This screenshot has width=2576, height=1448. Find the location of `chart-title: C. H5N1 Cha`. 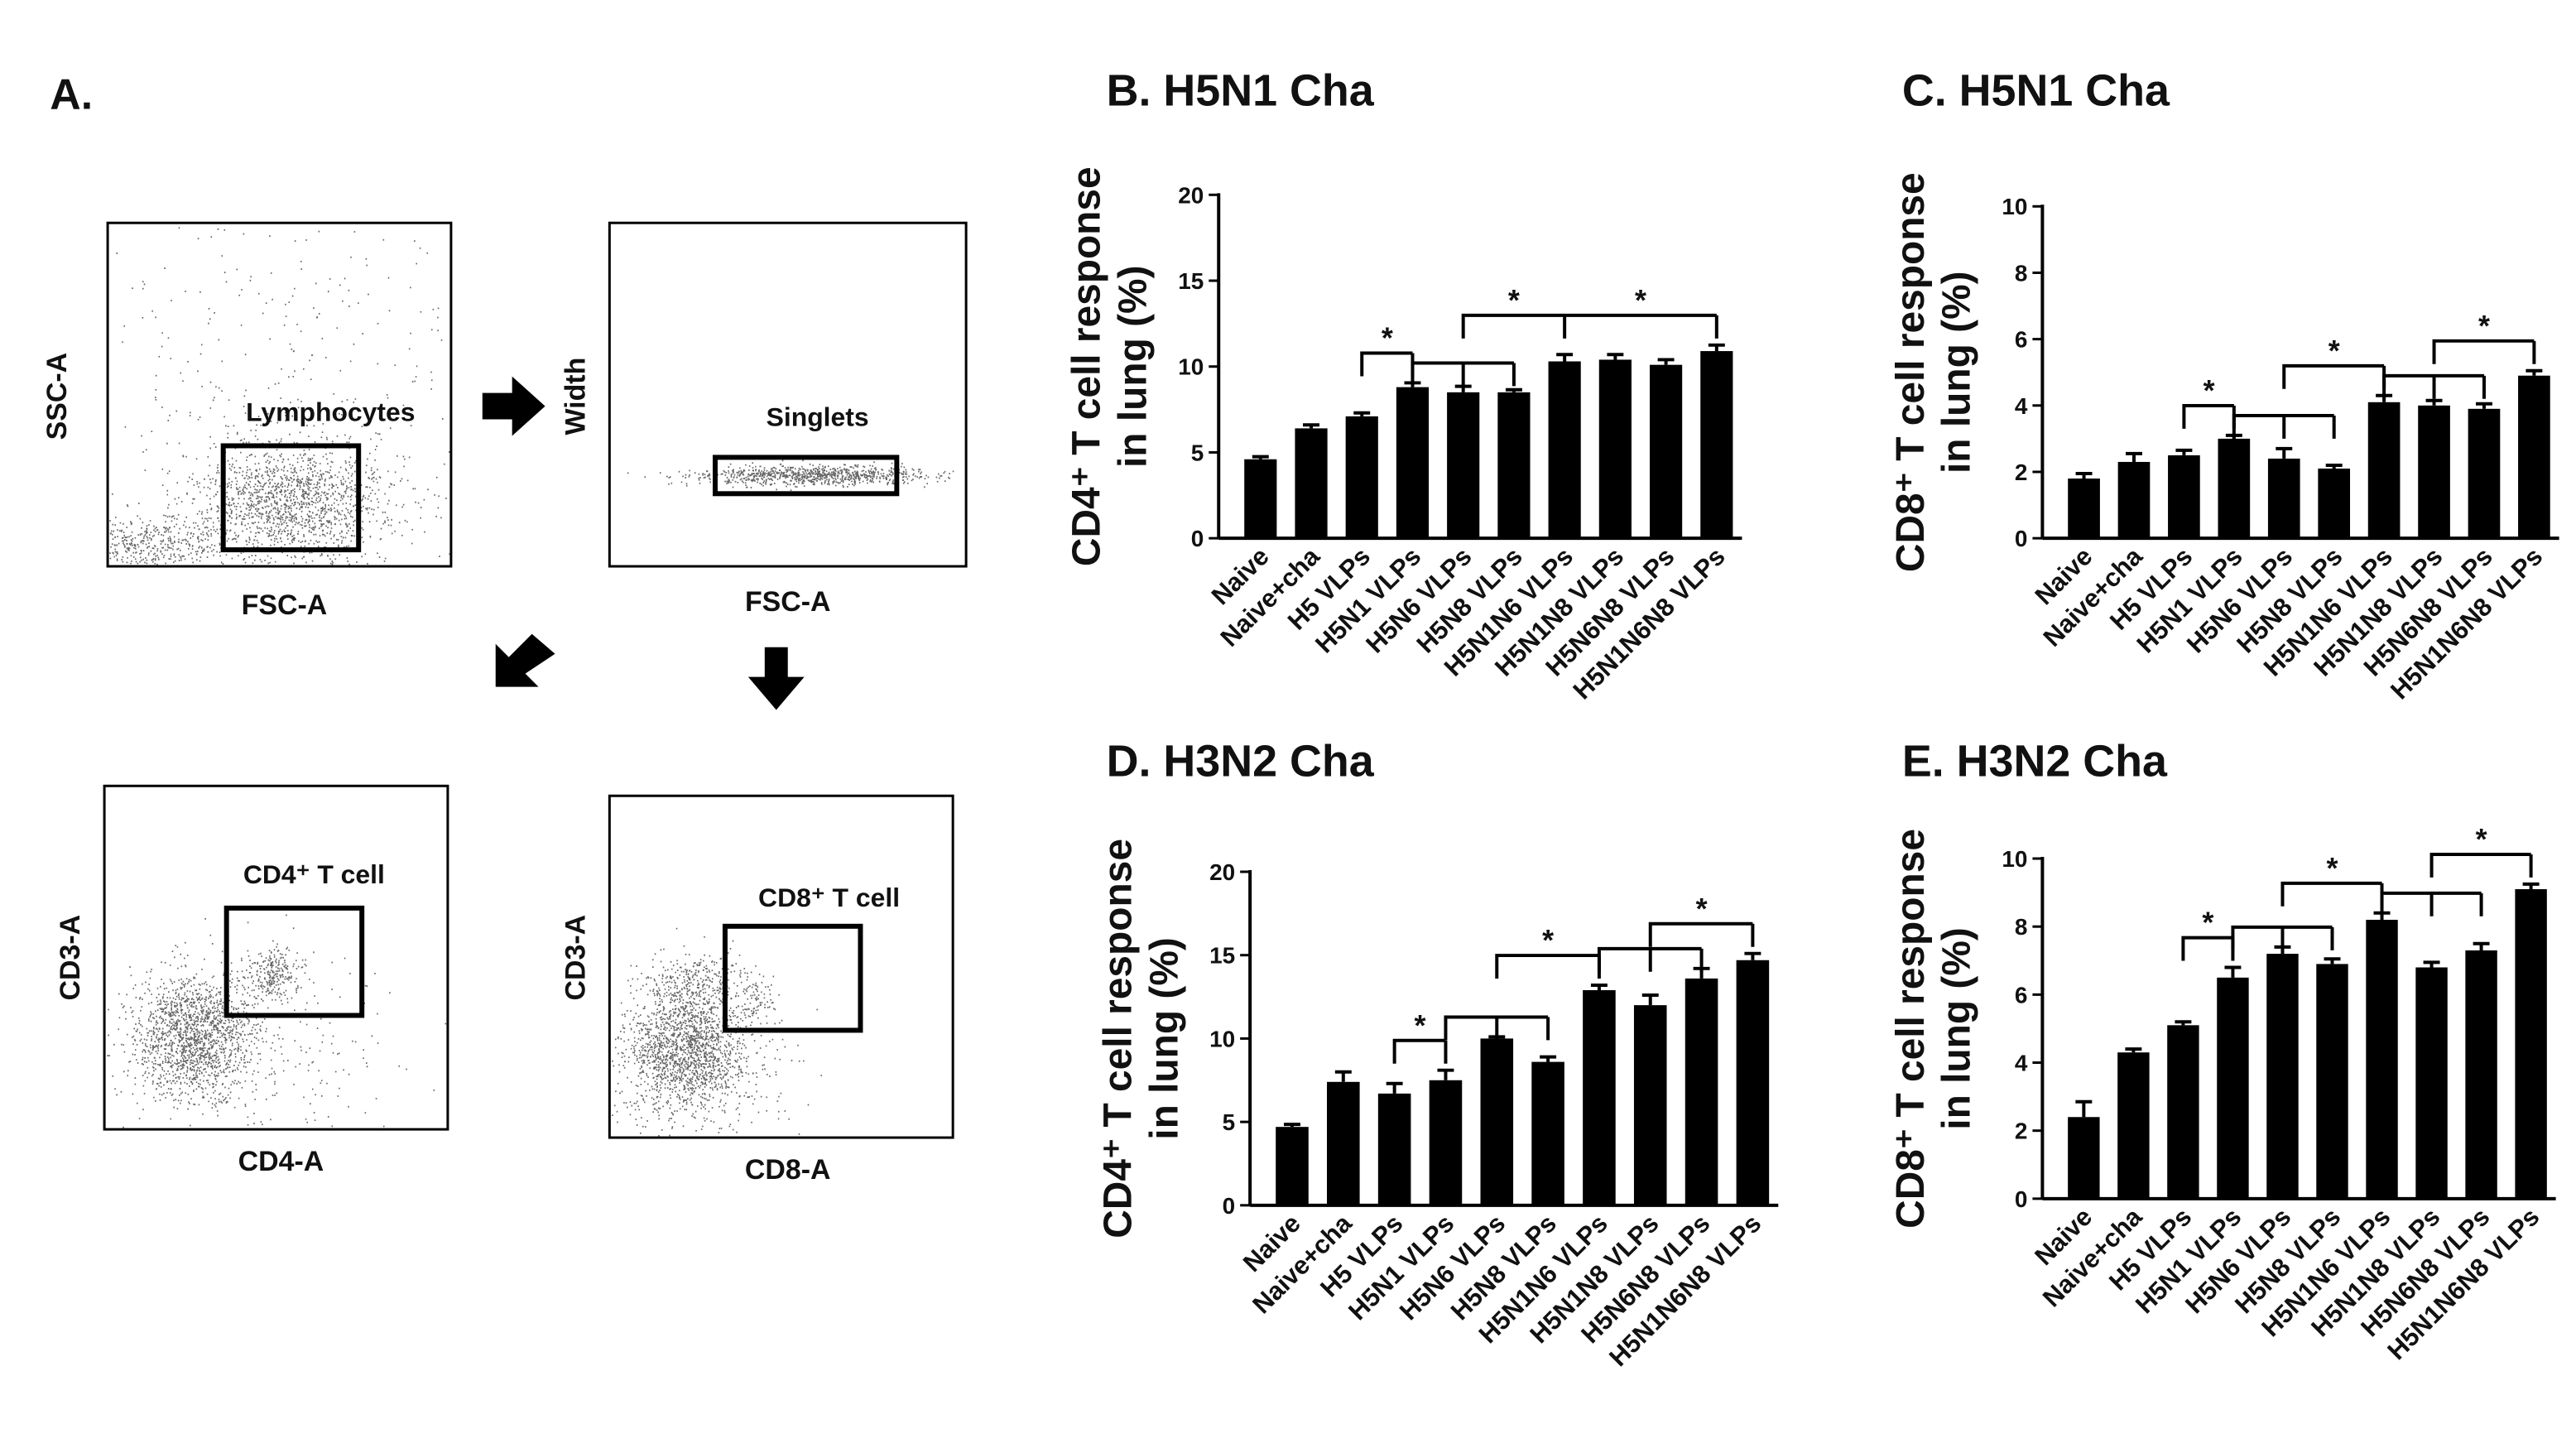

chart-title: C. H5N1 Cha is located at coordinates (2036, 91).